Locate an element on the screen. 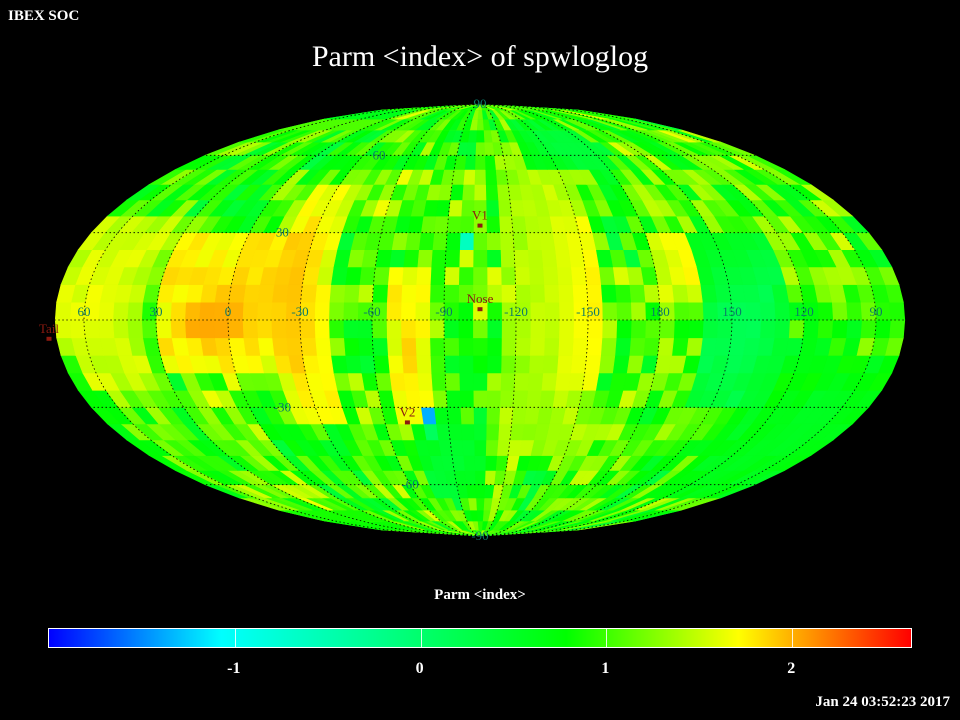 Image resolution: width=960 pixels, height=720 pixels. colorbar-tick is located at coordinates (235, 638).